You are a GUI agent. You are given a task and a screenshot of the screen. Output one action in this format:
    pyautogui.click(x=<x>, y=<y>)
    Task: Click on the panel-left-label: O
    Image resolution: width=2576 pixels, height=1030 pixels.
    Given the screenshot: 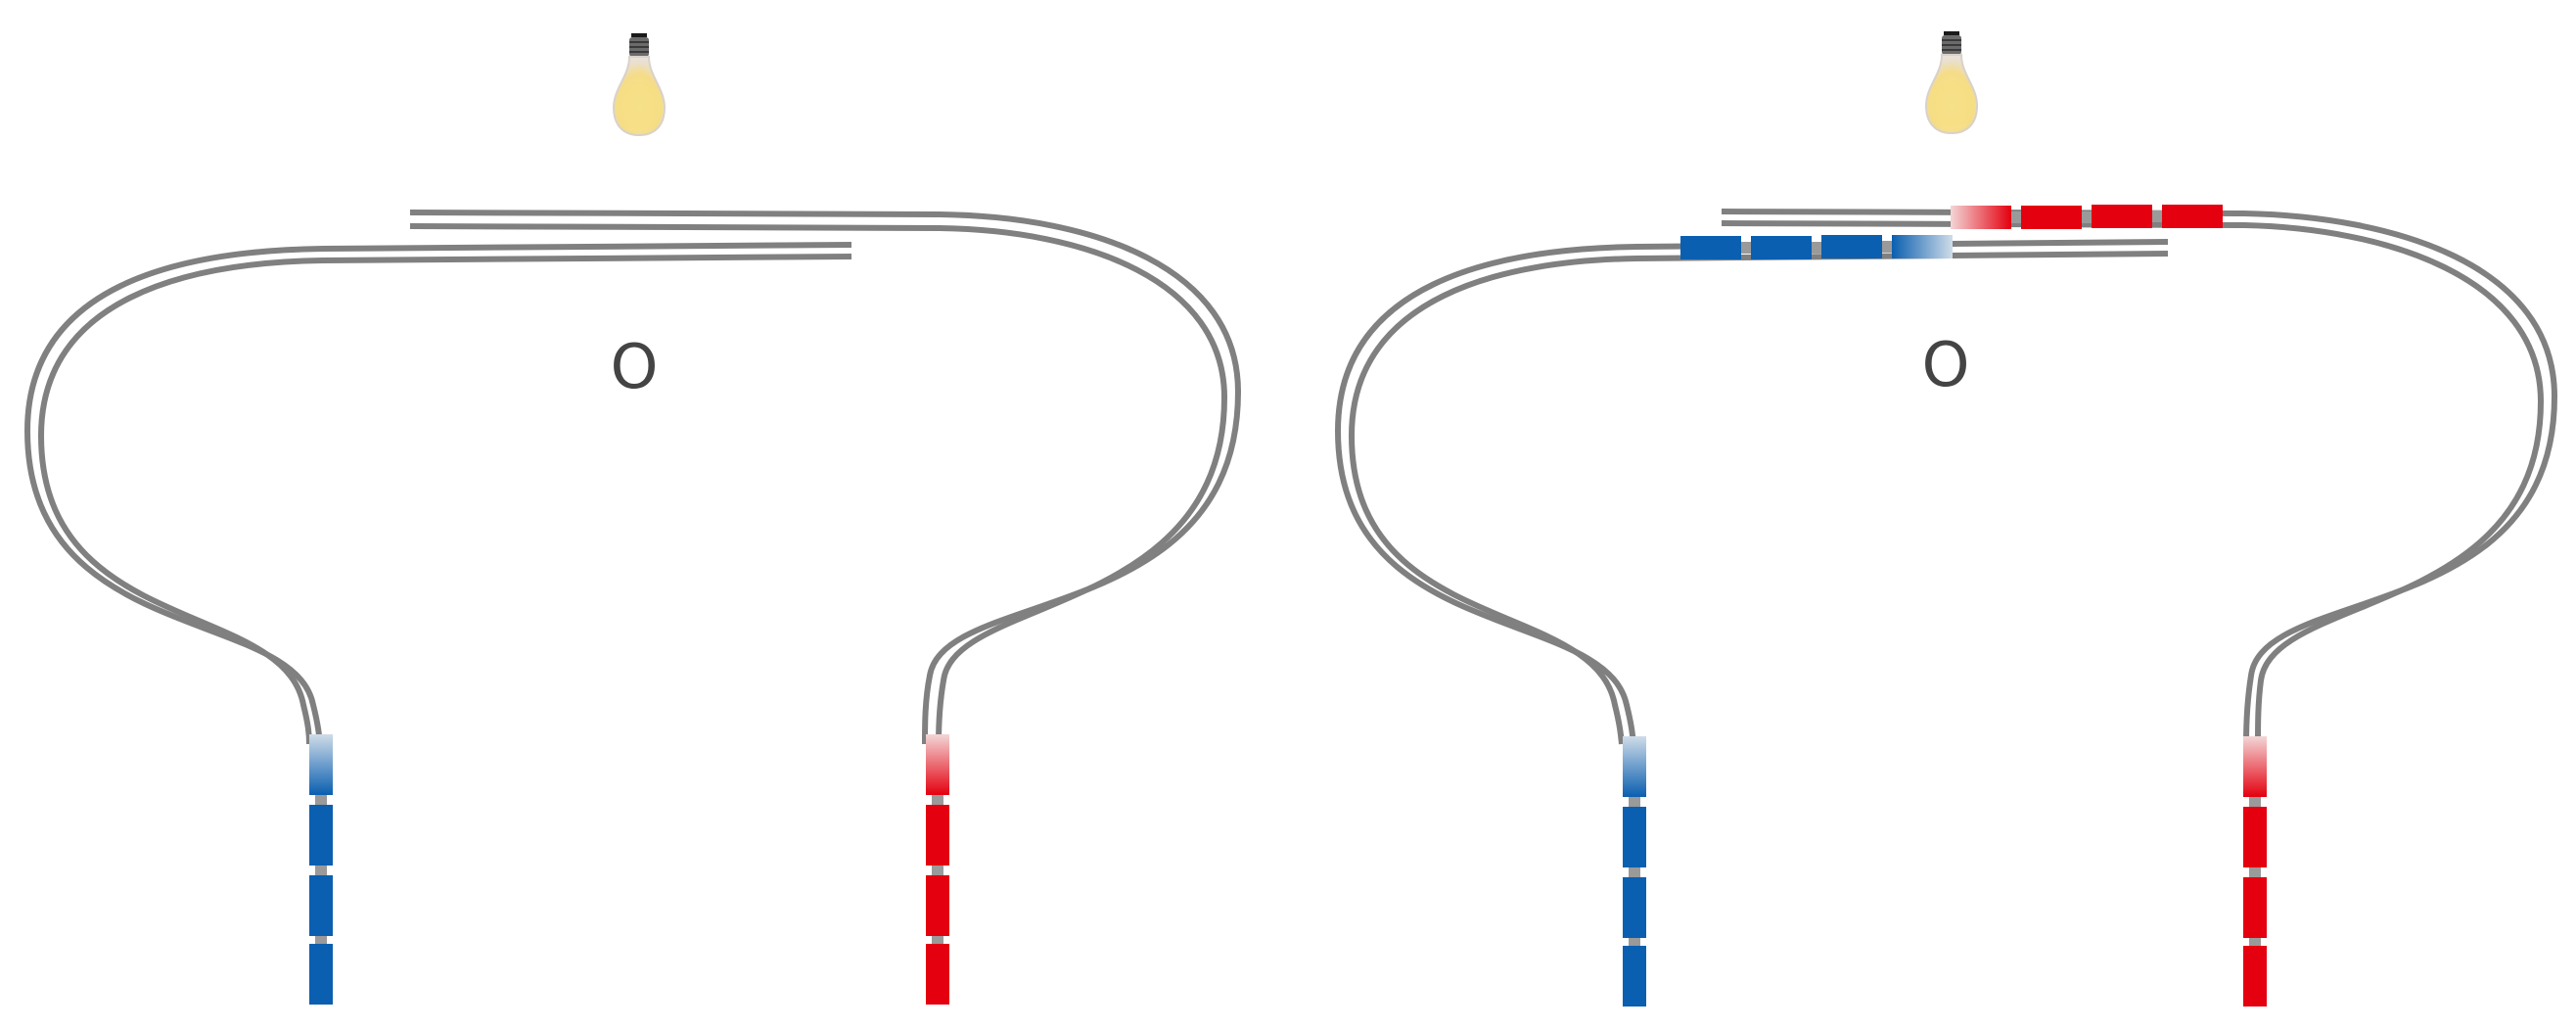 What is the action you would take?
    pyautogui.click(x=635, y=366)
    